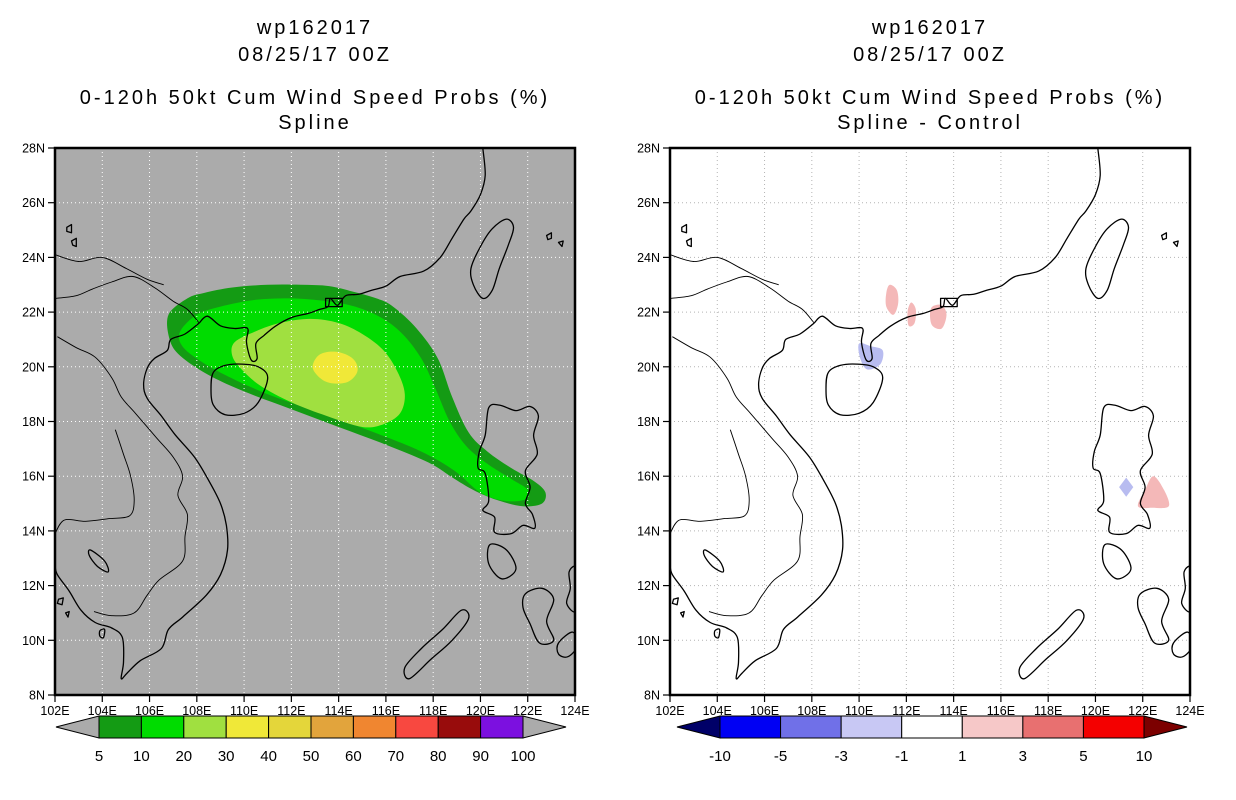 The height and width of the screenshot is (800, 1236). Describe the element at coordinates (932, 740) in the screenshot. I see `colorbar-canvas: -10 -5 -3 -1 1 3 5 10` at that location.